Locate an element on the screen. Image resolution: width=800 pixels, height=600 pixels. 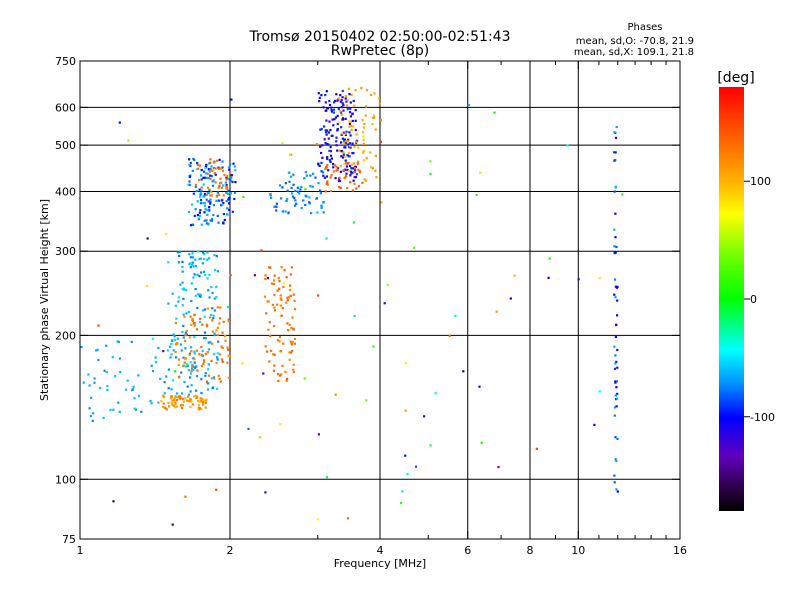
y-tick-label: 750 is located at coordinates (65, 61).